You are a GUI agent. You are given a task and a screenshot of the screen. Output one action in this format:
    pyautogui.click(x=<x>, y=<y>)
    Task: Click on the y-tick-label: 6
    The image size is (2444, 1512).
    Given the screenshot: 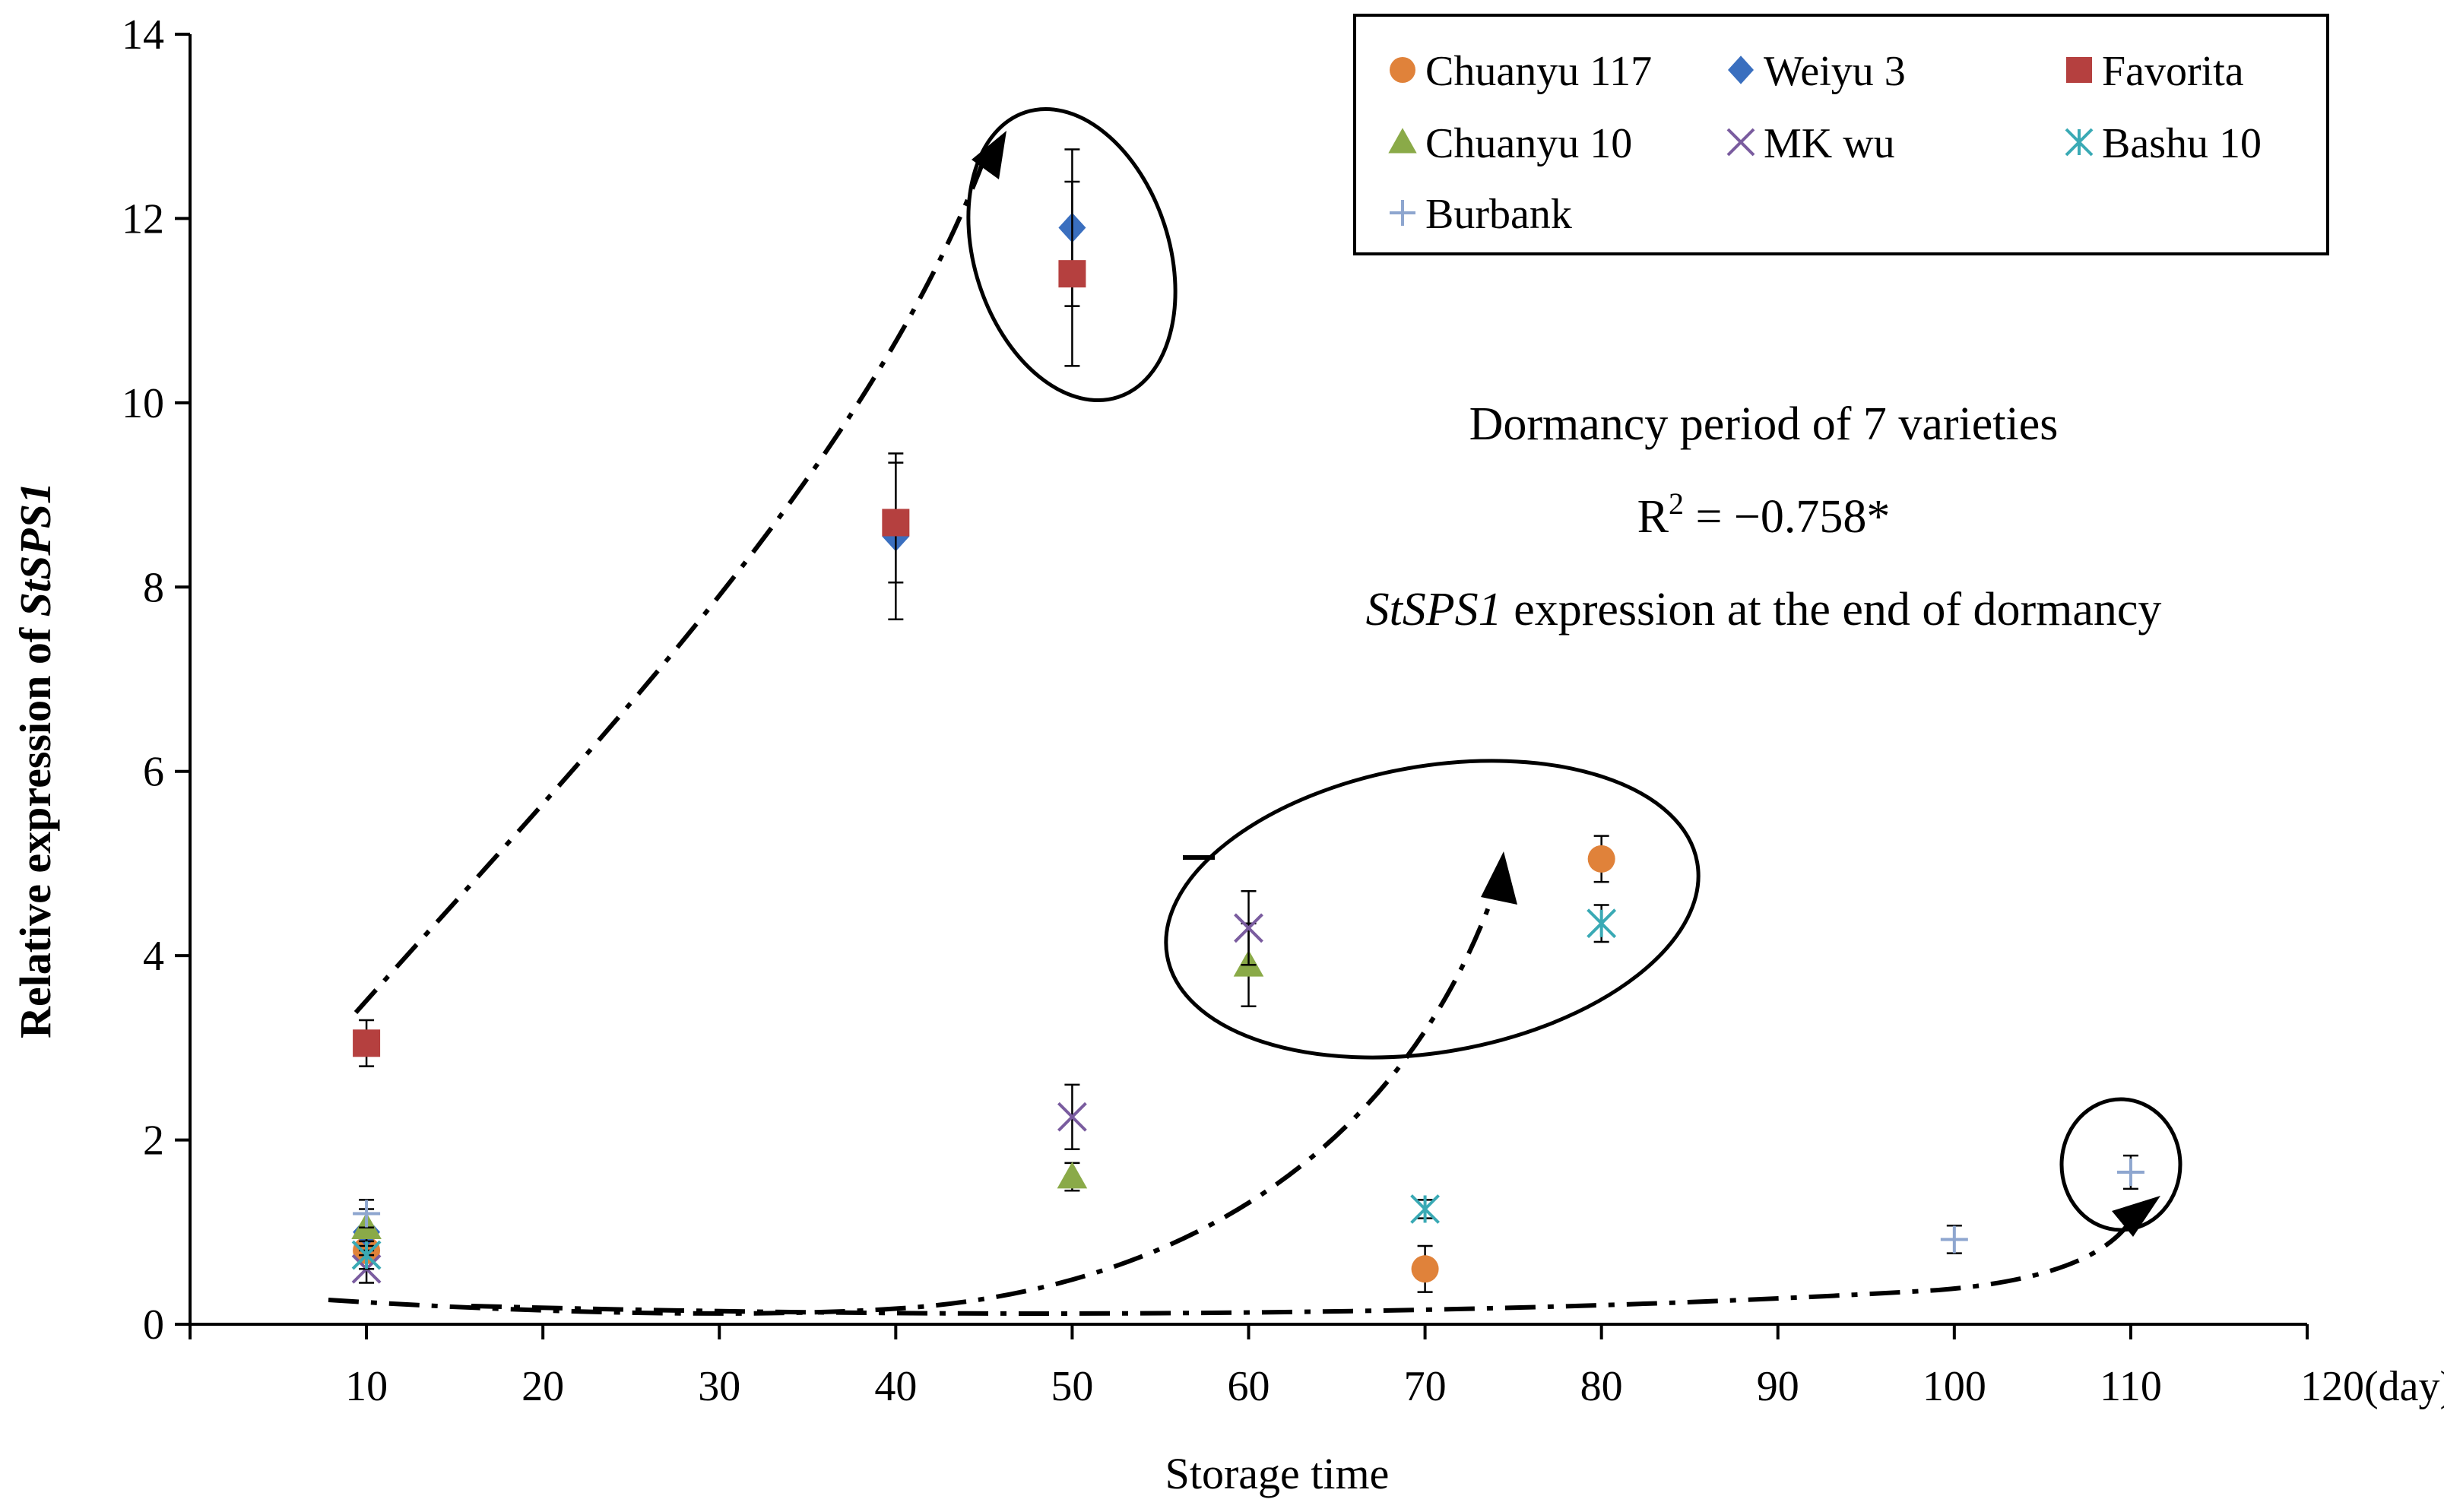 What is the action you would take?
    pyautogui.click(x=153, y=772)
    